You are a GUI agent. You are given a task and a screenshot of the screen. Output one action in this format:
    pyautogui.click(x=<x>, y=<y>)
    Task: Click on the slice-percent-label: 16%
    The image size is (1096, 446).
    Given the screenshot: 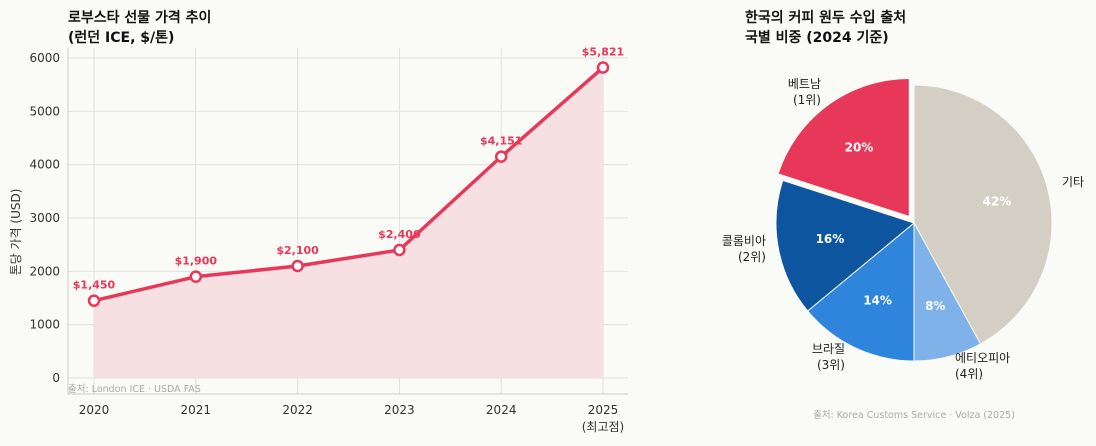 What is the action you would take?
    pyautogui.click(x=830, y=239)
    